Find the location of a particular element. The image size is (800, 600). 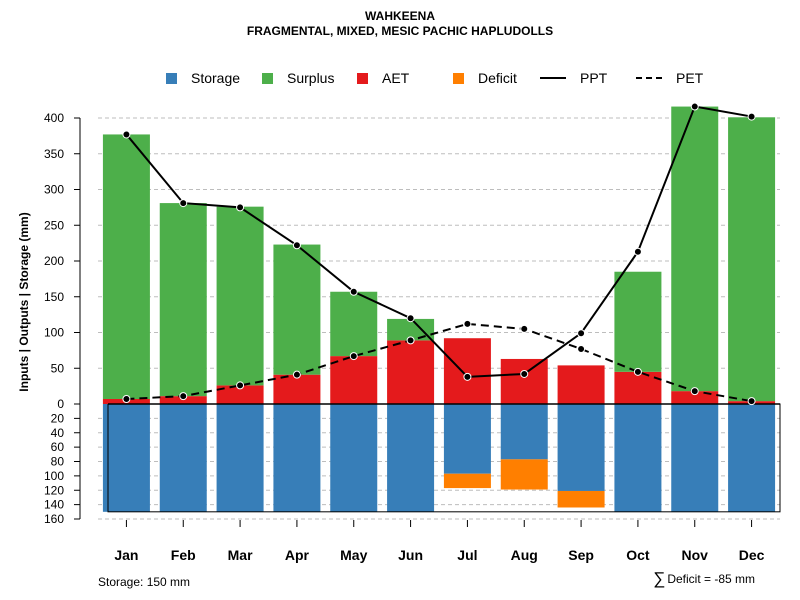

storage-bar-jun is located at coordinates (411, 458).